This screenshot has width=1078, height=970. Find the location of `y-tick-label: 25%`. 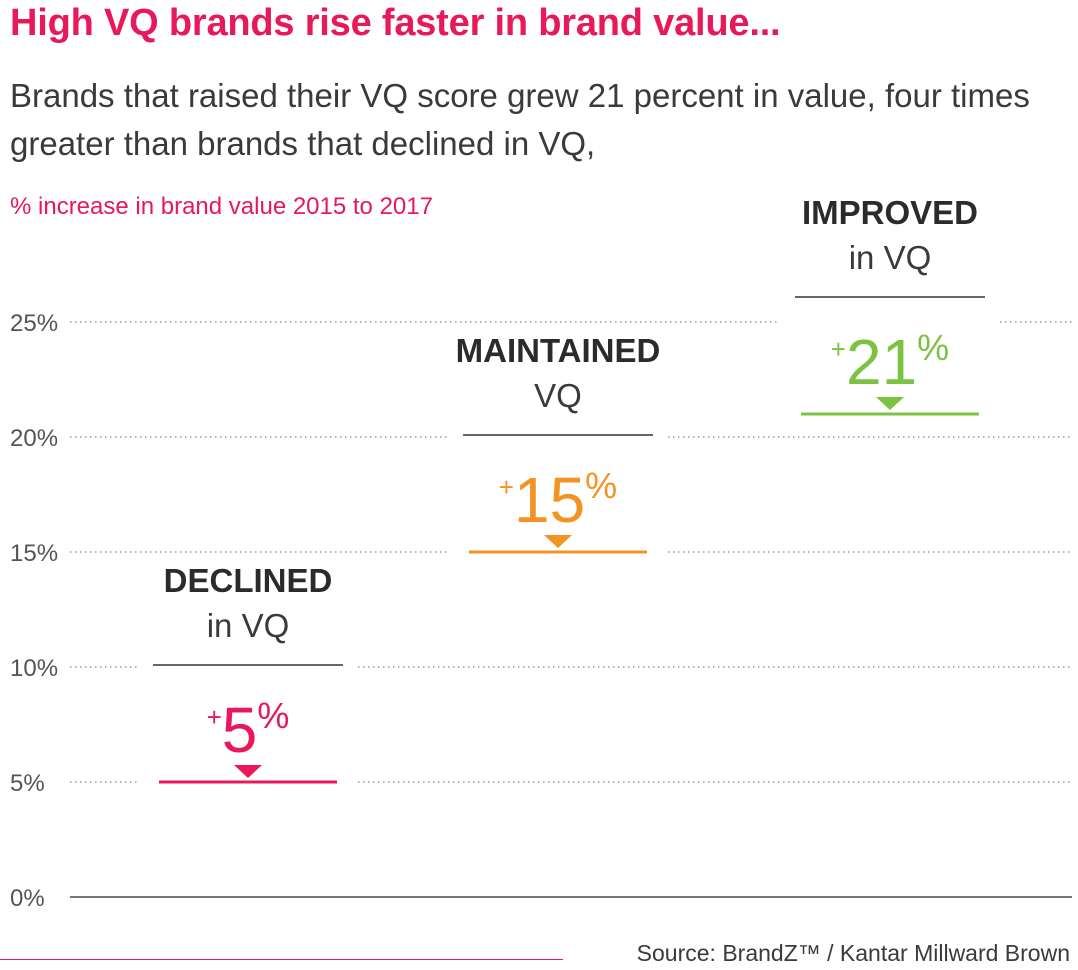

y-tick-label: 25% is located at coordinates (34, 323).